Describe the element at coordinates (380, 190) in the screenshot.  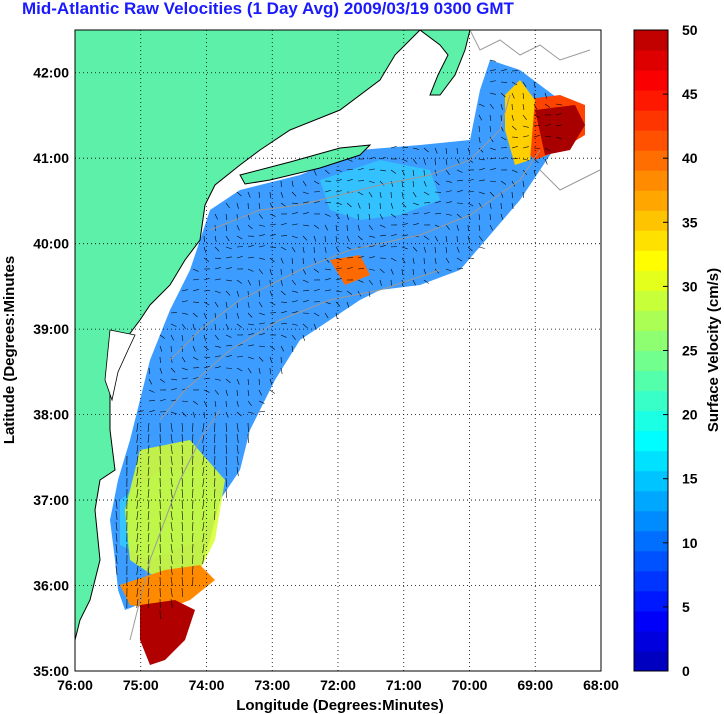
I see `velocity-patch-cyan` at that location.